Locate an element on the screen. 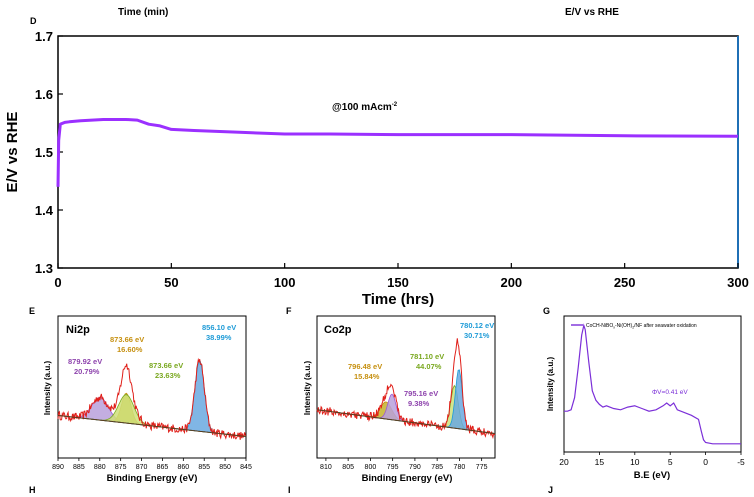  co2p-x-axis-label: Binding Energy (eV) is located at coordinates (407, 478).